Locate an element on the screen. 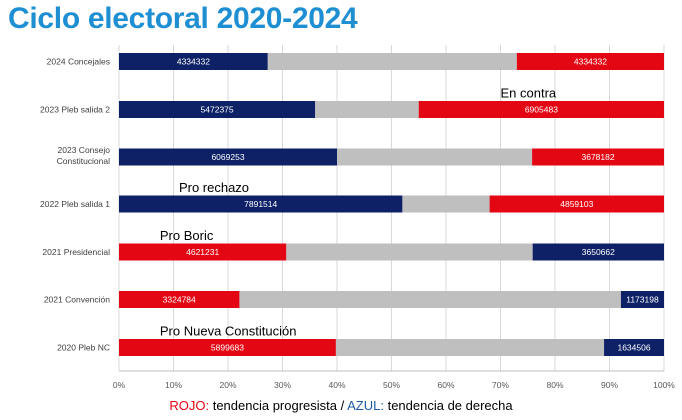 This screenshot has width=682, height=420. data-label: 4859103 is located at coordinates (576, 204).